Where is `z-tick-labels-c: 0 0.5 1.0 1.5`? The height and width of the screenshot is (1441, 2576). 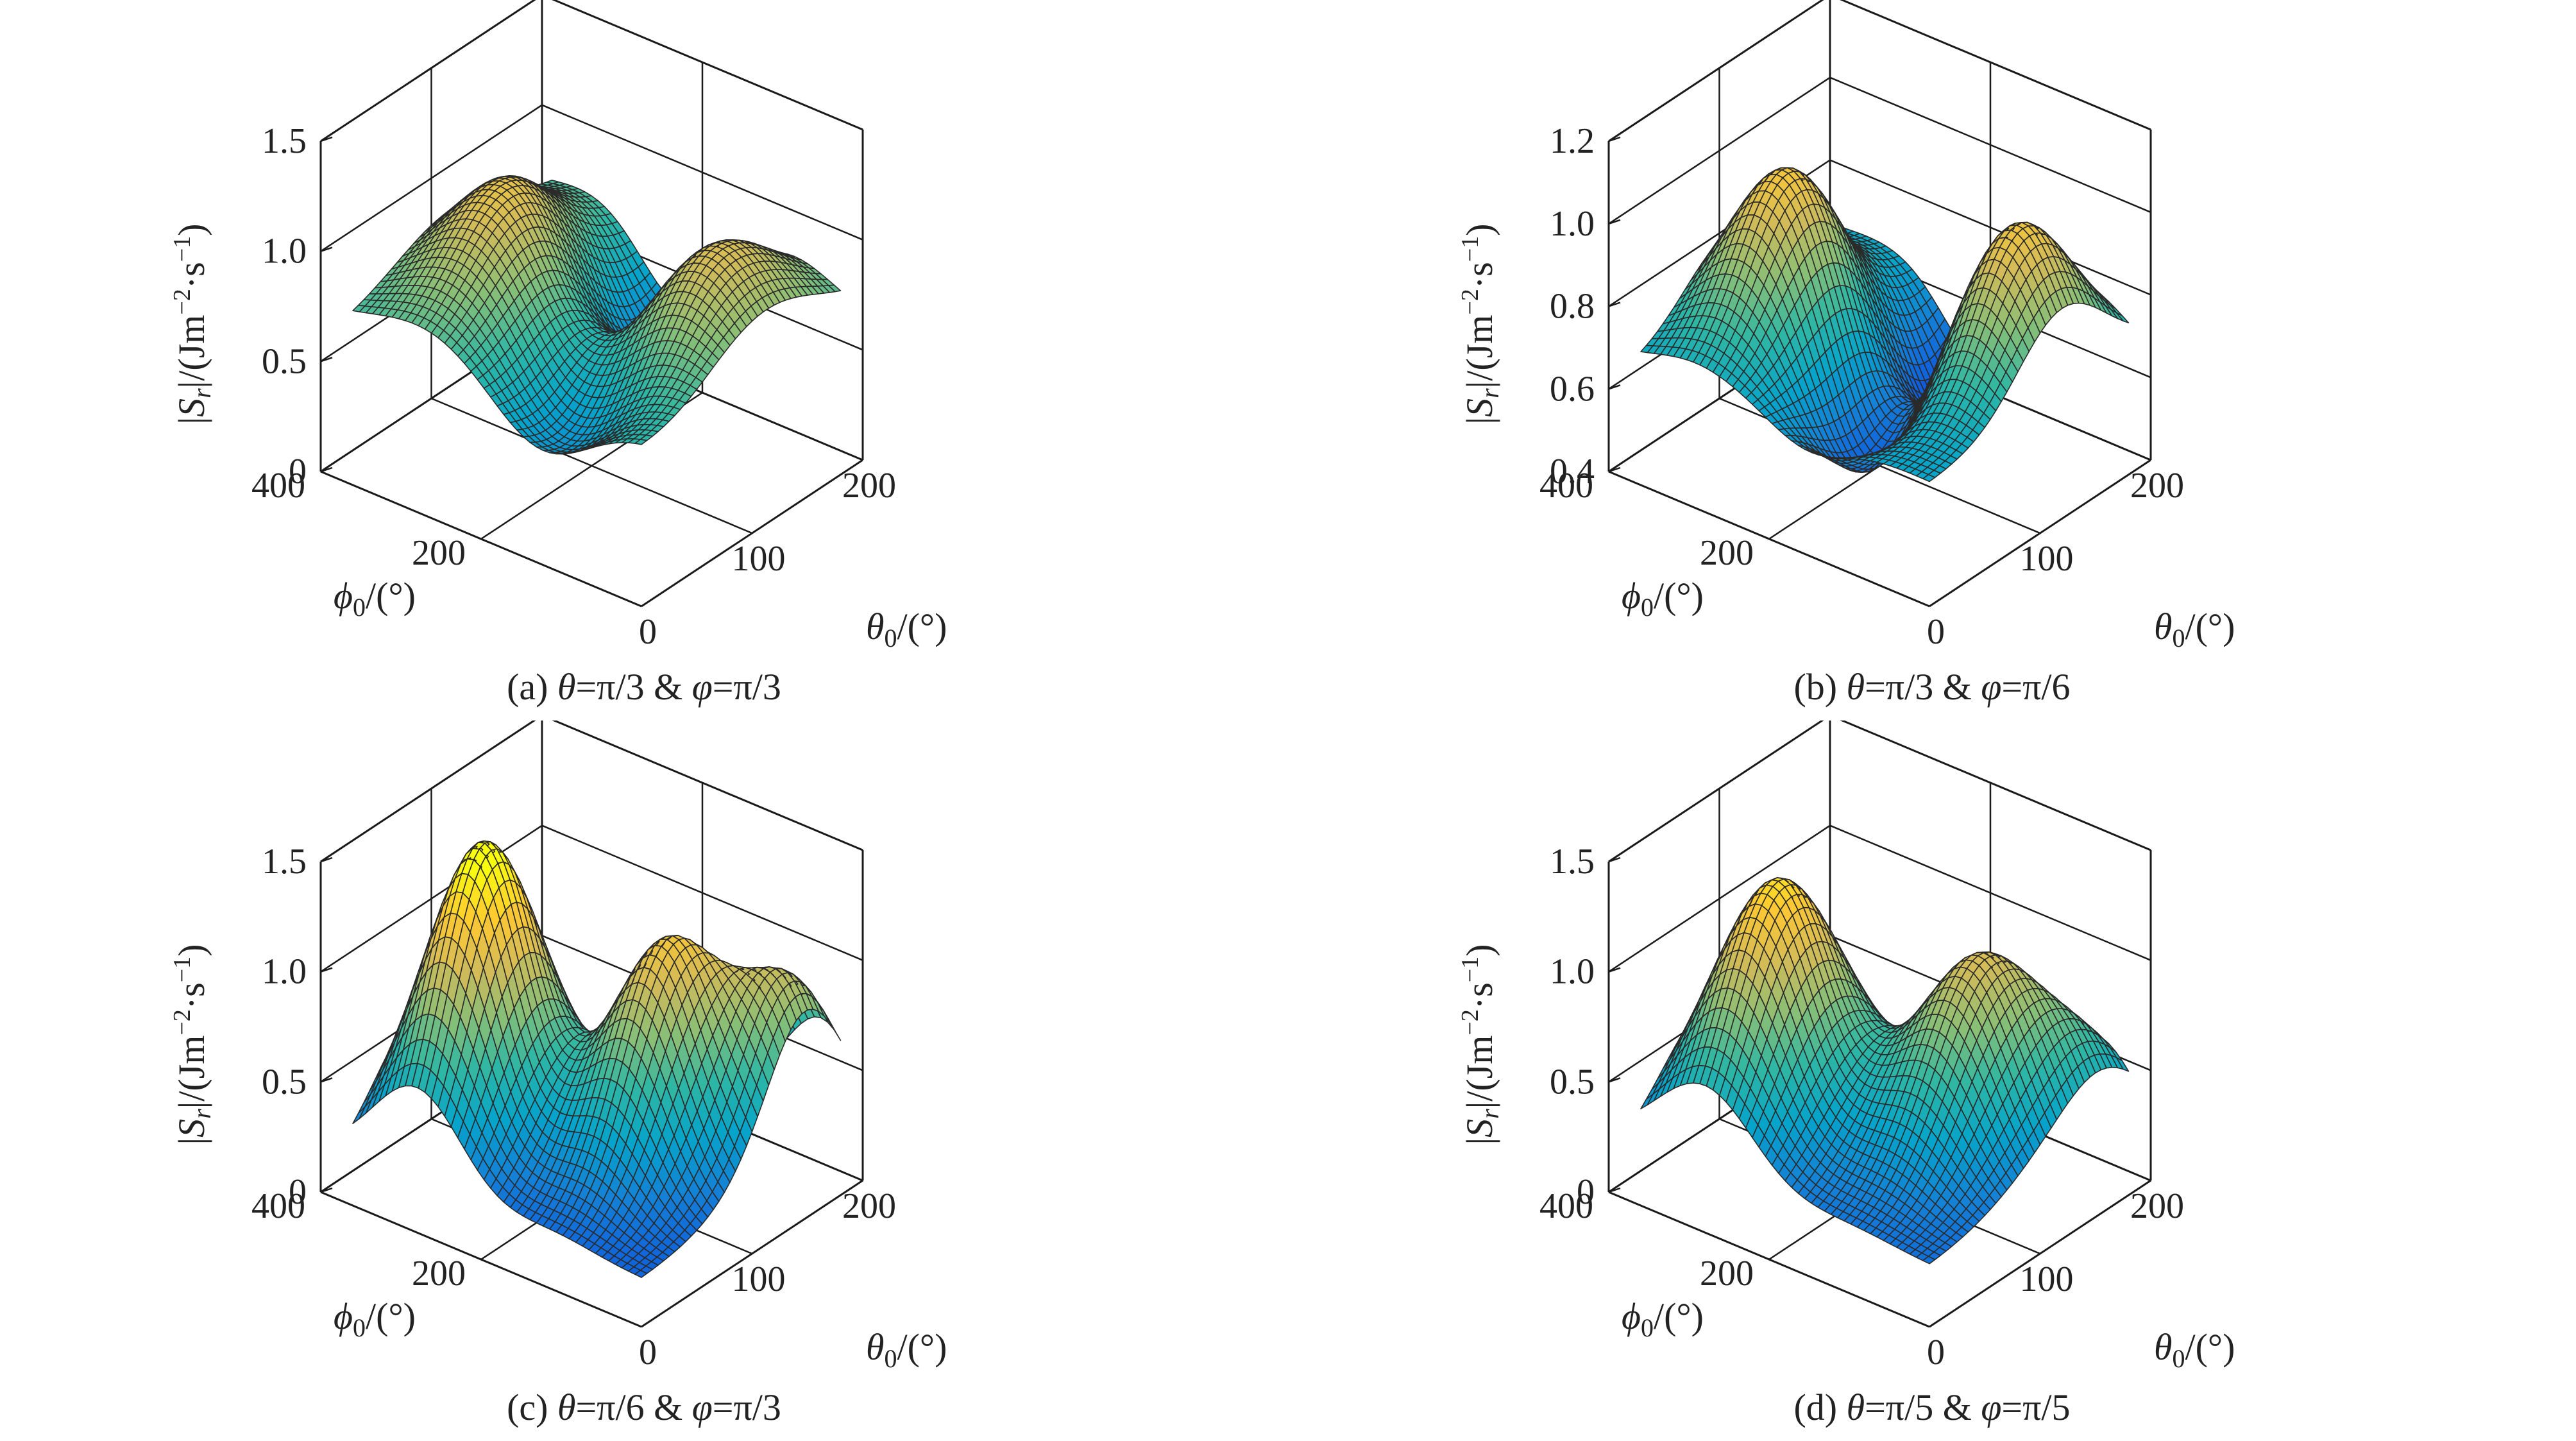 z-tick-labels-c: 0 0.5 1.0 1.5 is located at coordinates (284, 1027).